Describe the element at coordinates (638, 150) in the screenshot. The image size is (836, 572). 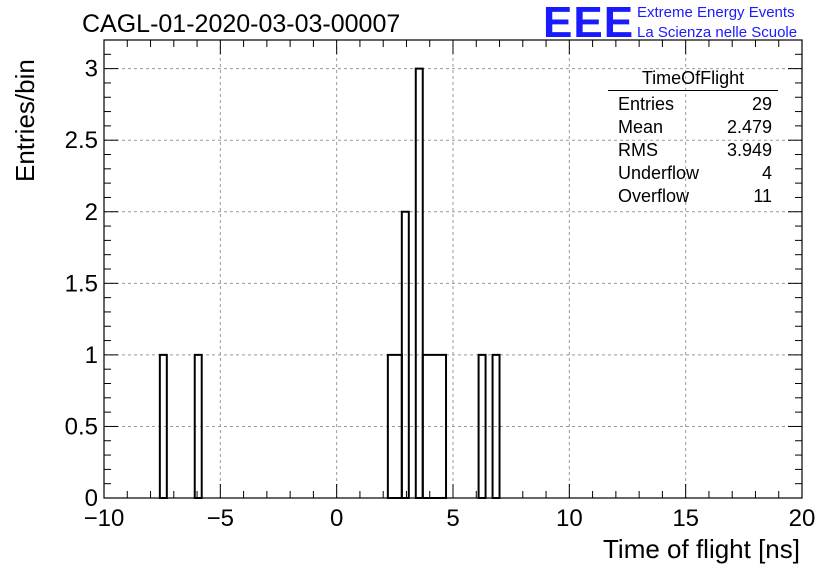
I see `stats-label: RMS` at that location.